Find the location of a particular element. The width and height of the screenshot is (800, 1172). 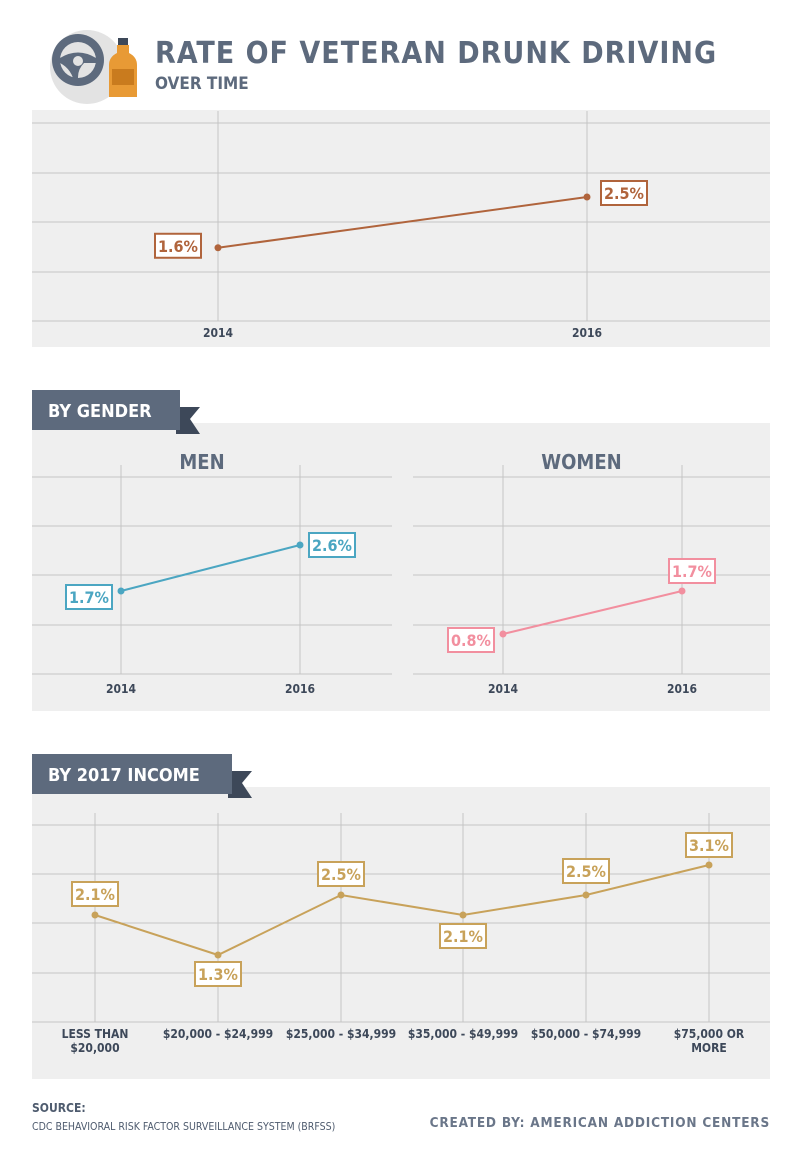

women-chart-title: WOMEN is located at coordinates (581, 462).